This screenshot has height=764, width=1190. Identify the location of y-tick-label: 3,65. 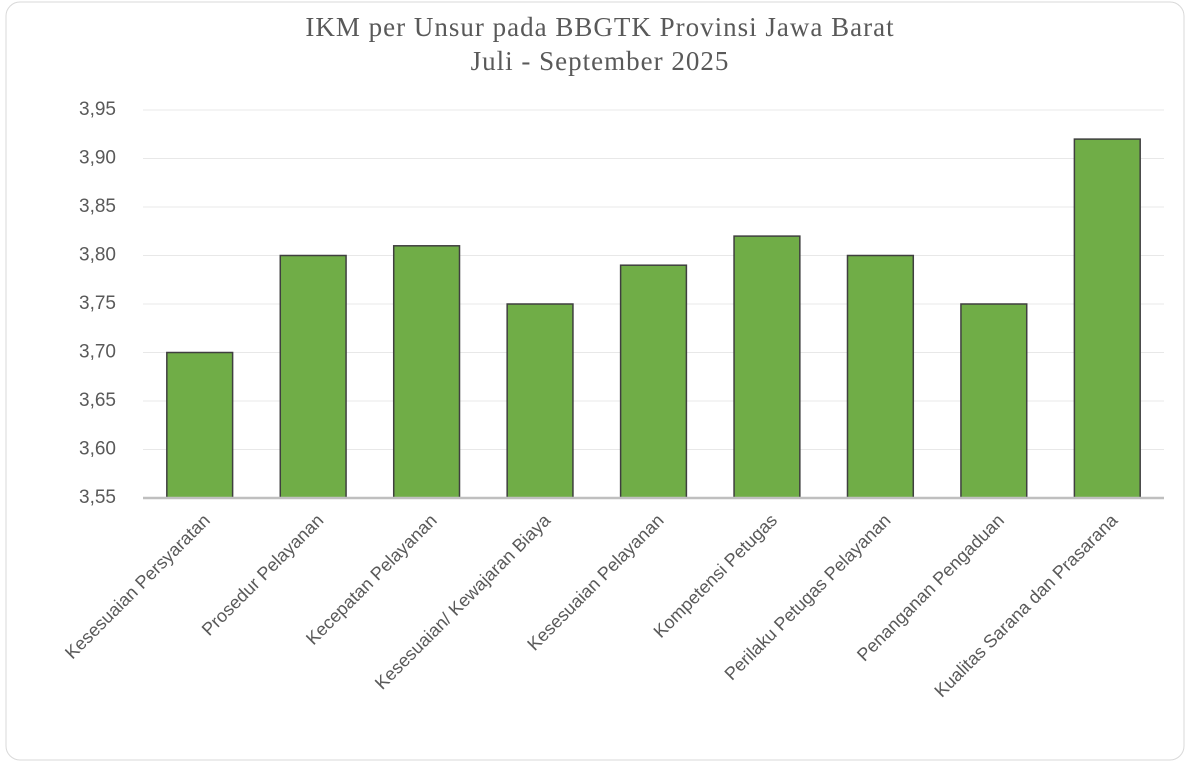
(97, 400).